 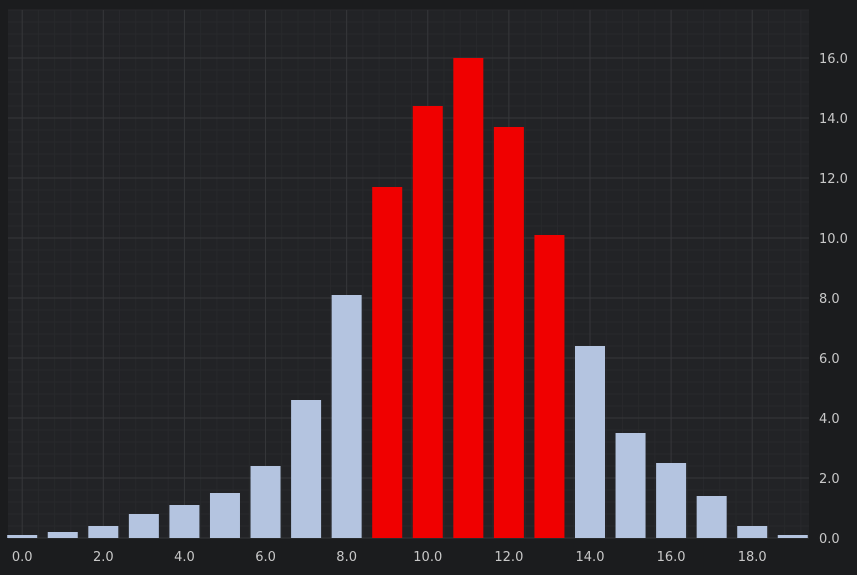 I want to click on x-tick-label: 14.0, so click(x=590, y=557).